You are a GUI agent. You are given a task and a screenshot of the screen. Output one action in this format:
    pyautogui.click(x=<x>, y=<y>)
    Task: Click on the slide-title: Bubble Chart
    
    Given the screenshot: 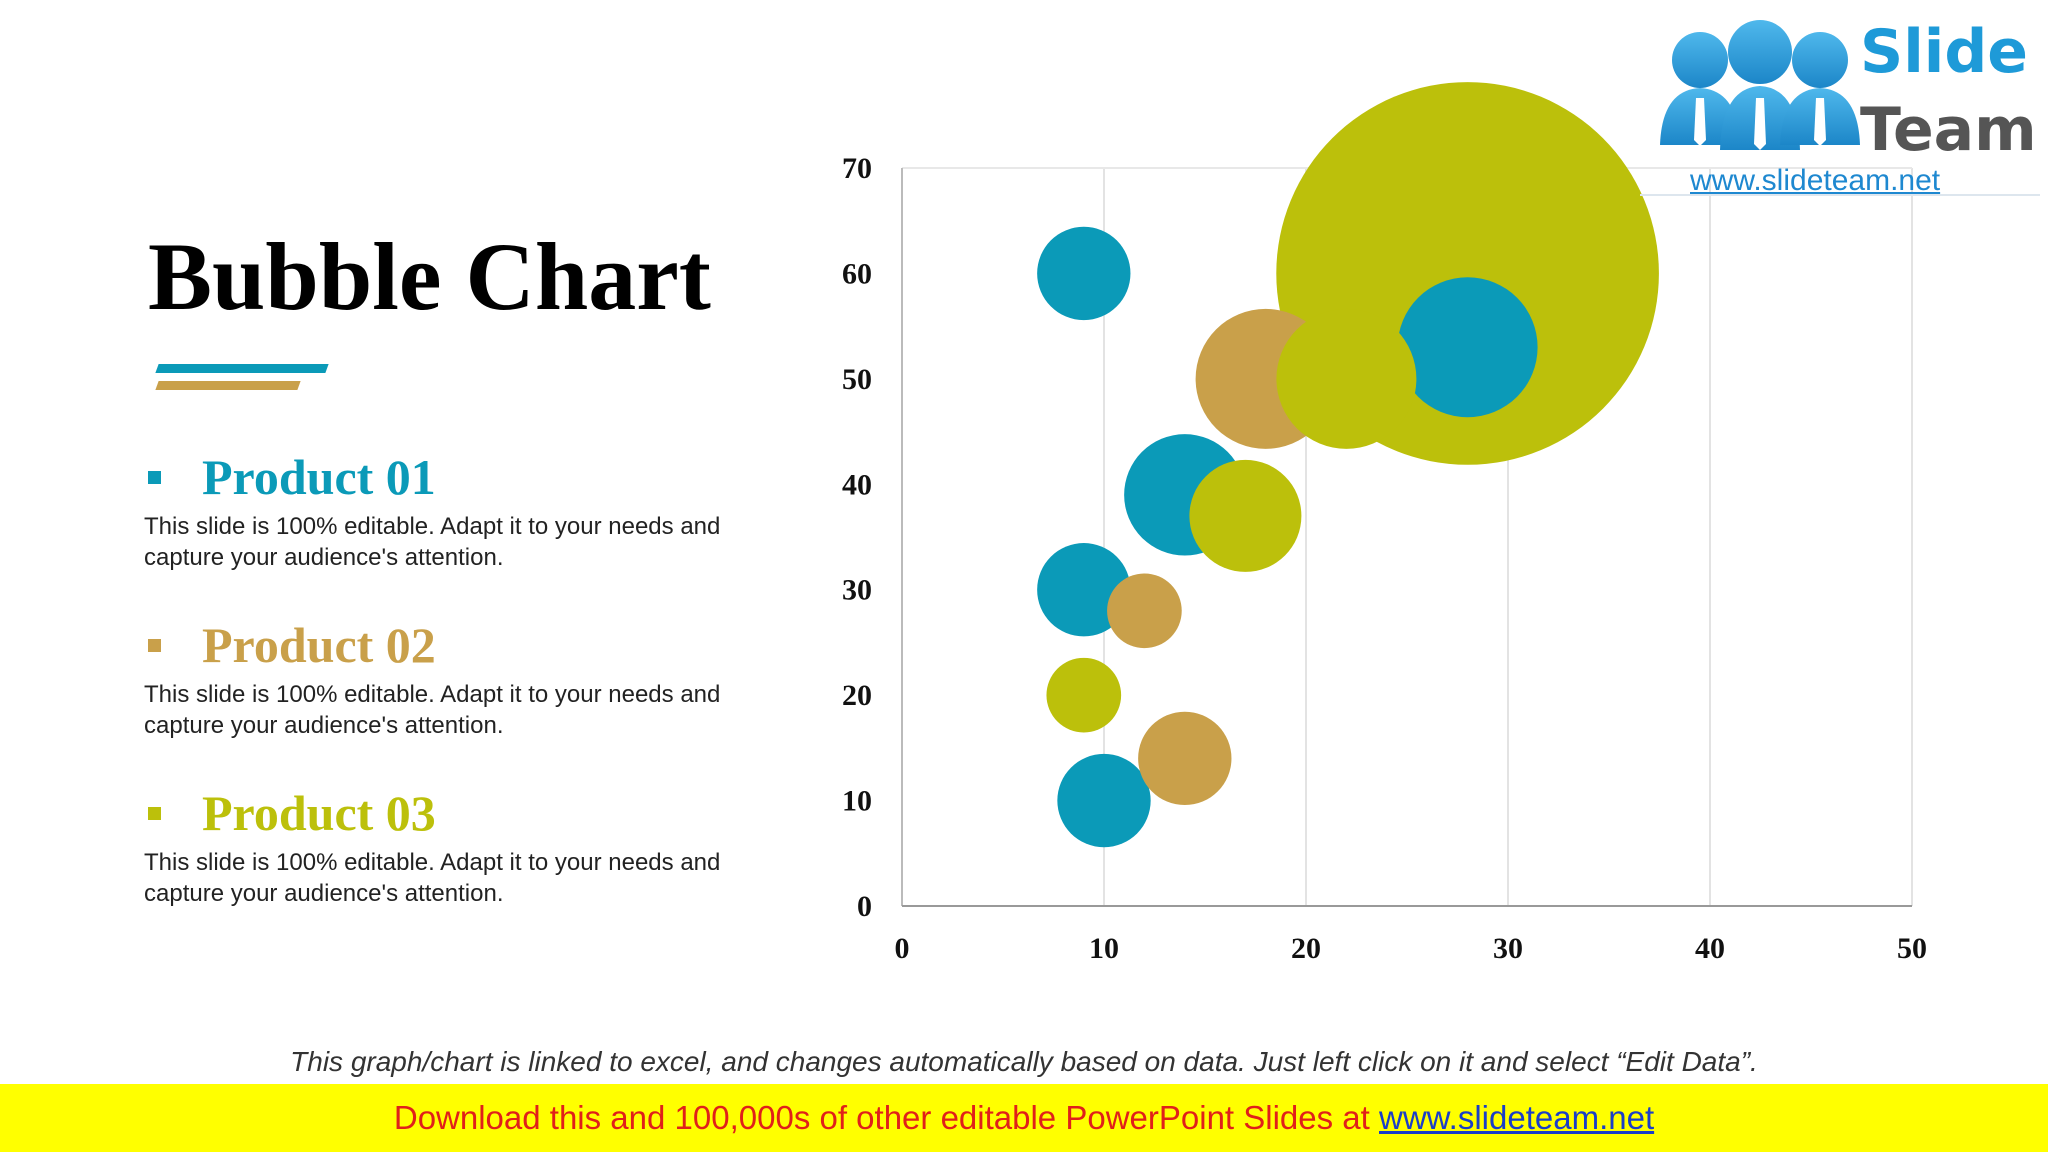 What is the action you would take?
    pyautogui.click(x=429, y=276)
    